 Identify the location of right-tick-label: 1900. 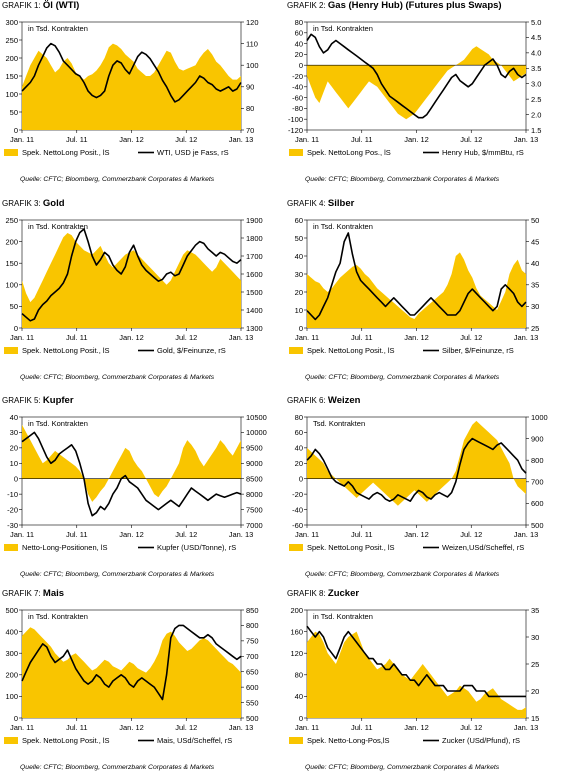
(254, 220).